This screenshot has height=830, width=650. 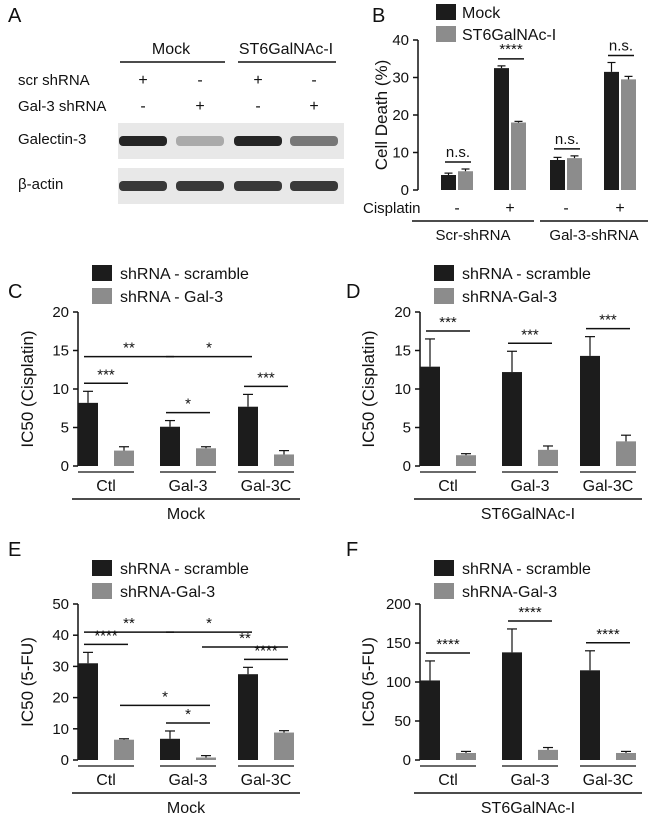 I want to click on y-tick-label: 100, so click(x=398, y=682).